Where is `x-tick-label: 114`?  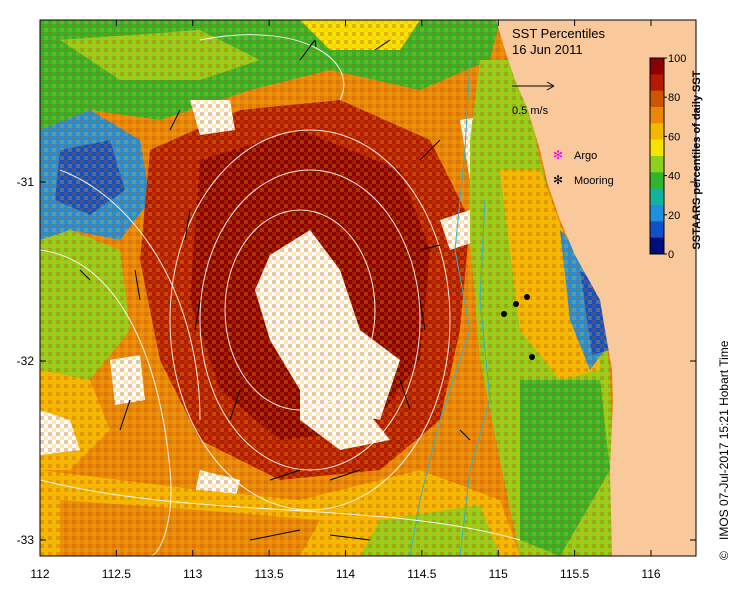 x-tick-label: 114 is located at coordinates (345, 574).